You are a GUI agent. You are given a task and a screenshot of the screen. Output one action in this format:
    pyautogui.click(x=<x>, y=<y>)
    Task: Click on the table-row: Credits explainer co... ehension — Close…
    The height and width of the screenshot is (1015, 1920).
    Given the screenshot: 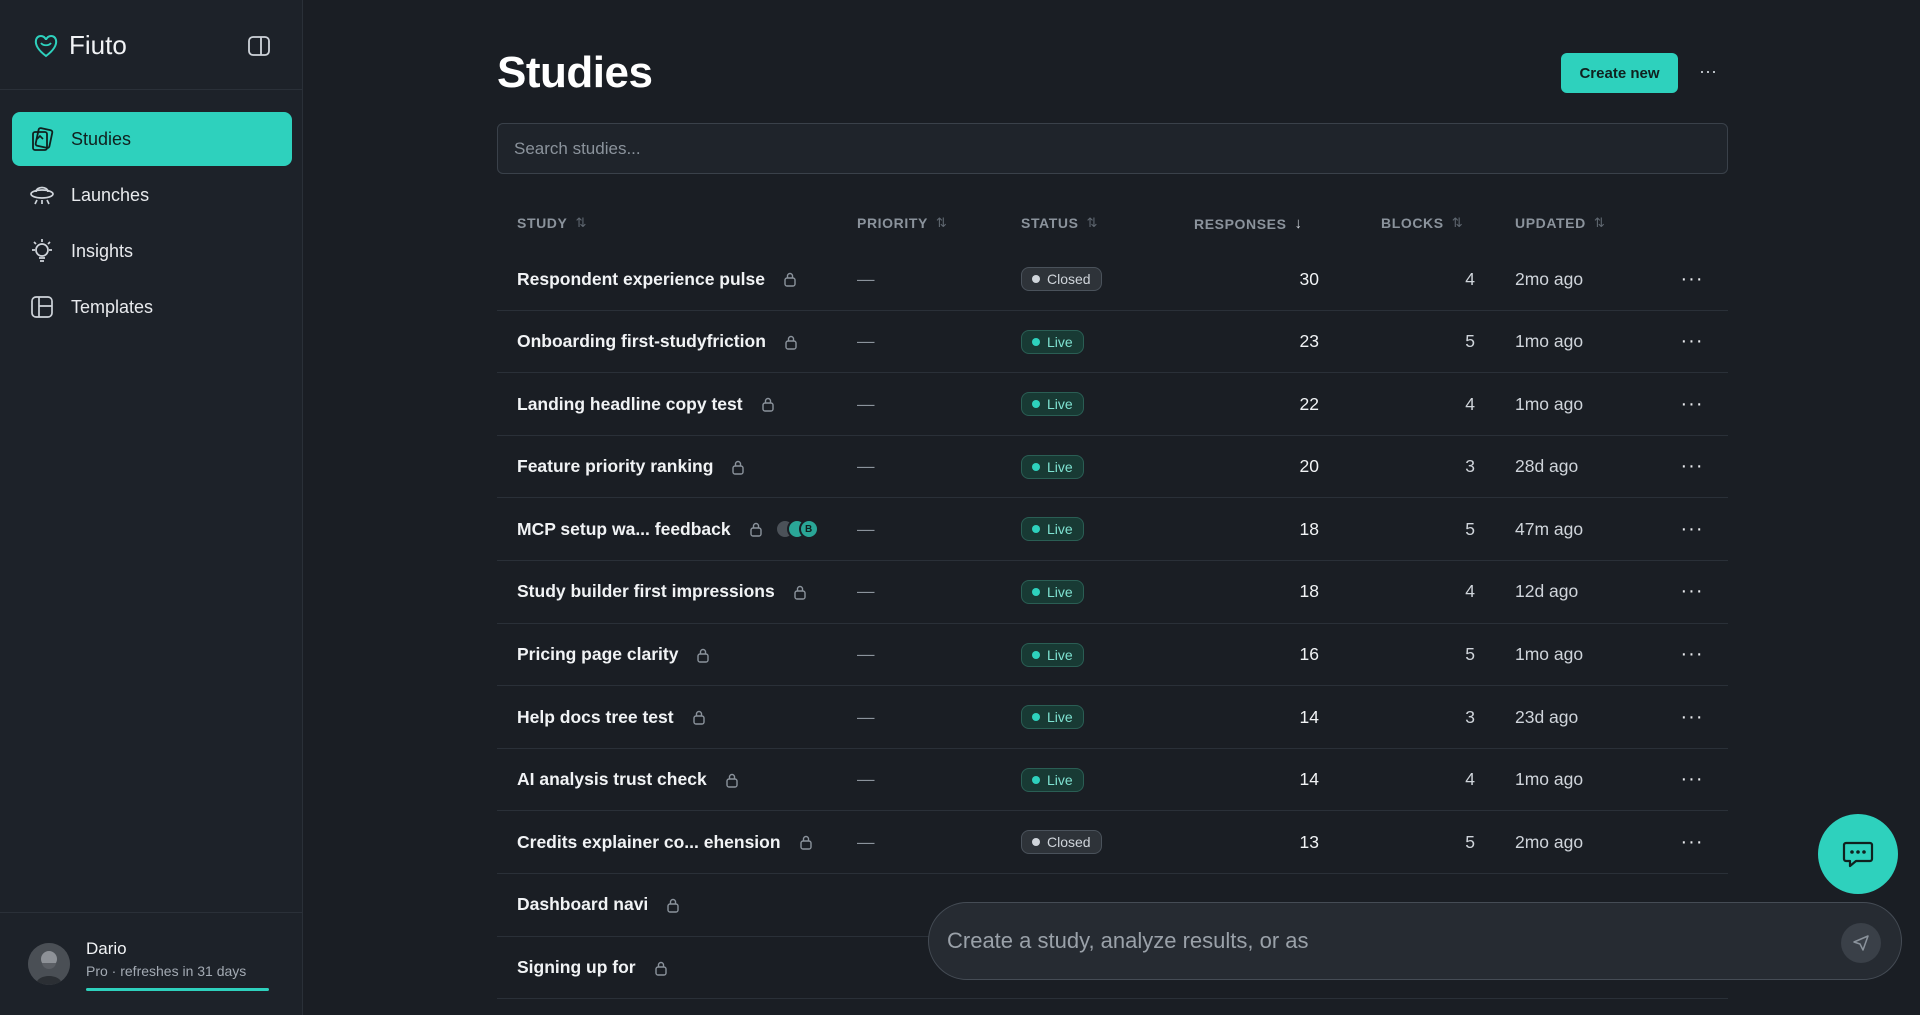 What is the action you would take?
    pyautogui.click(x=1112, y=842)
    